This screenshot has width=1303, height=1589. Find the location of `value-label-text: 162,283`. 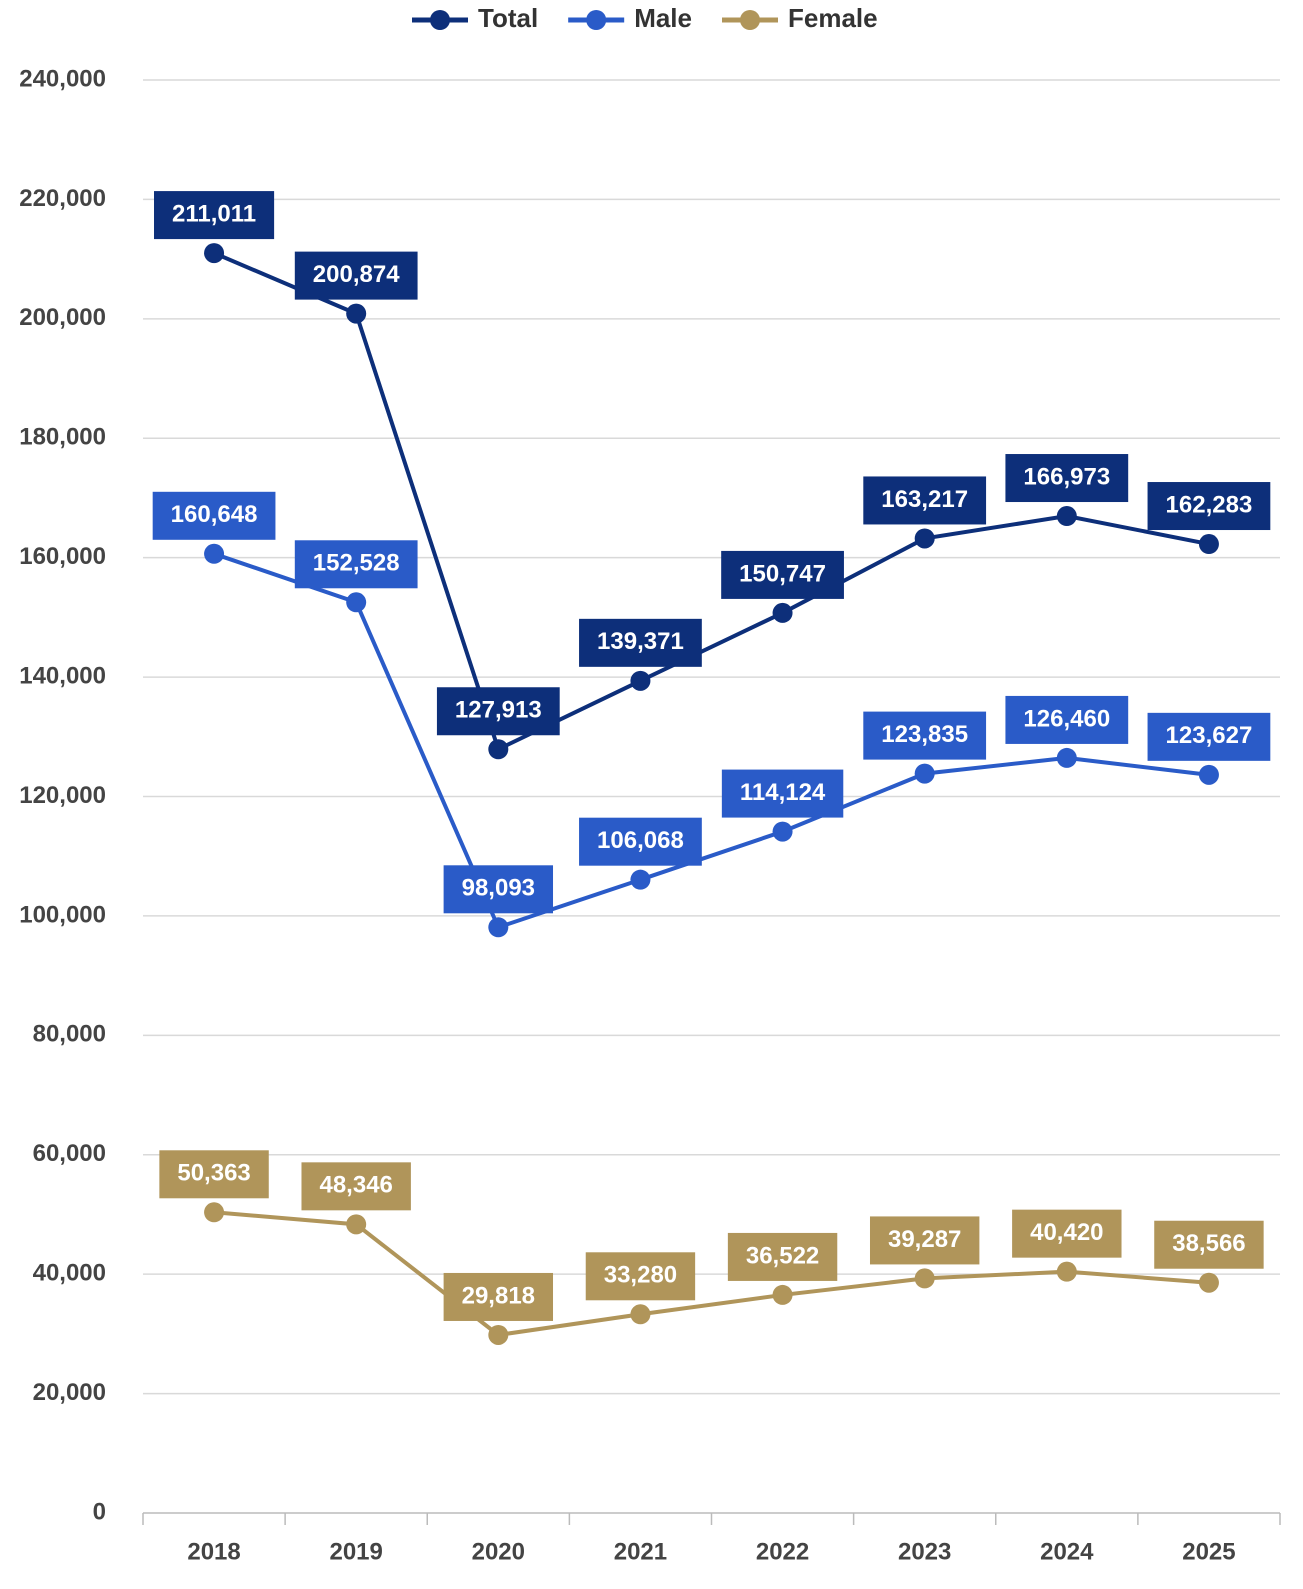

value-label-text: 162,283 is located at coordinates (1209, 504).